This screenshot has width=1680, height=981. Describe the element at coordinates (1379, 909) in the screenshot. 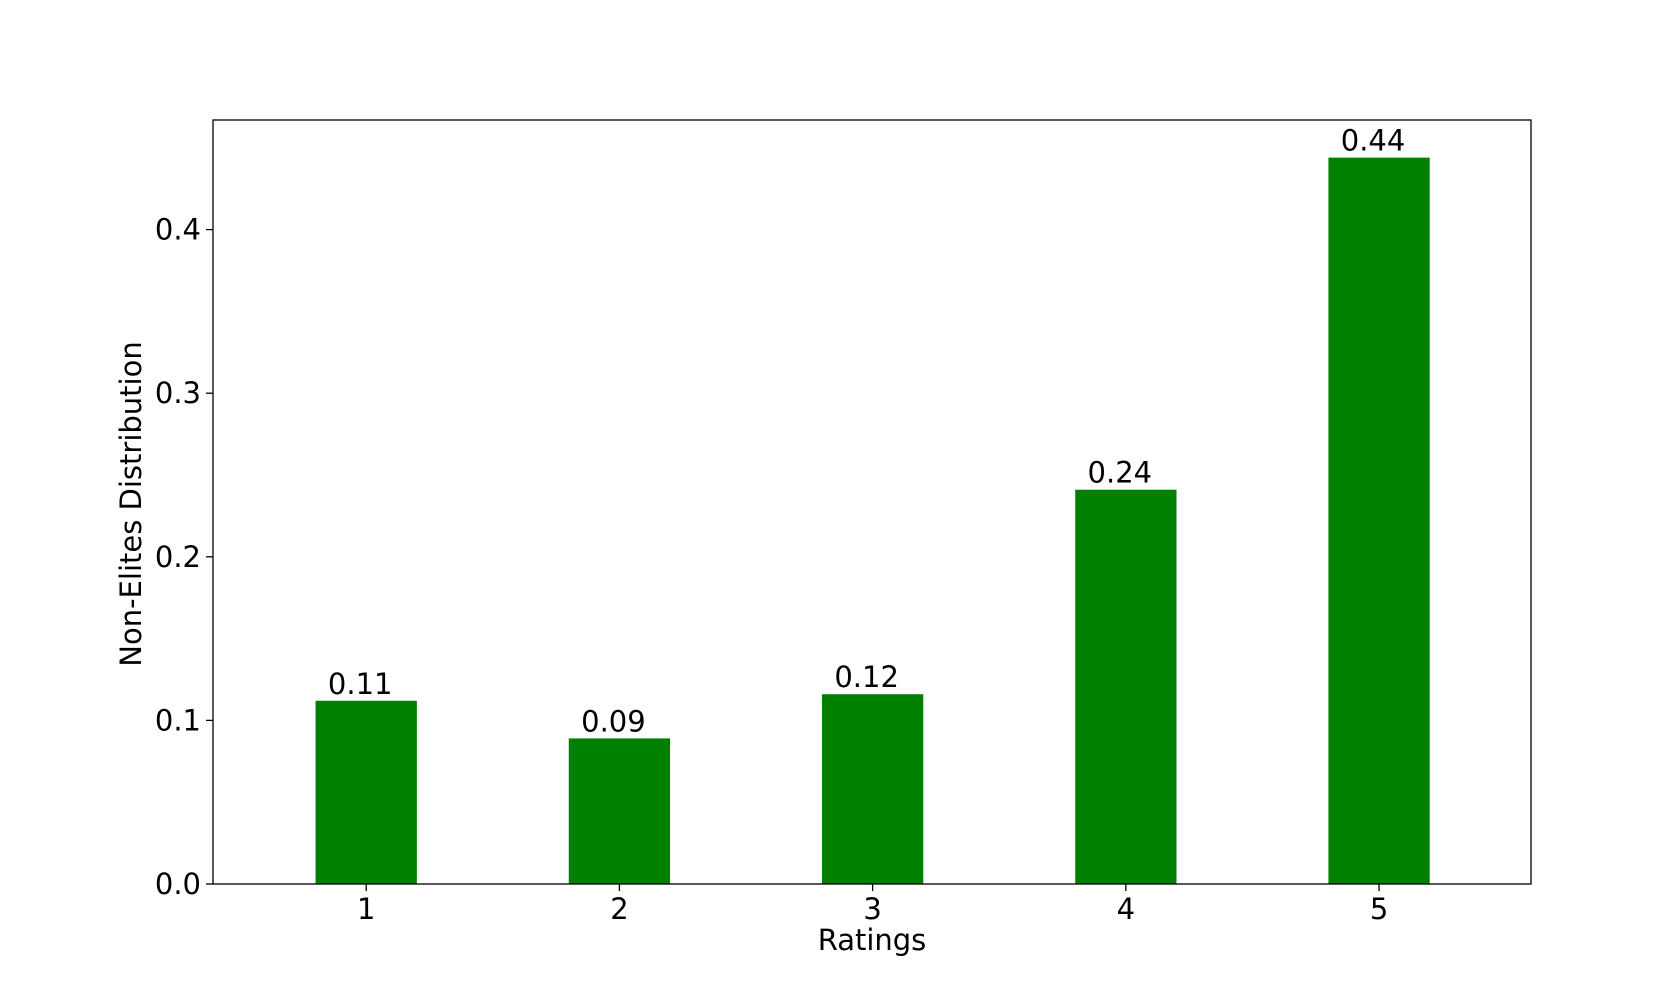

I see `x-tick-label-5: 5` at that location.